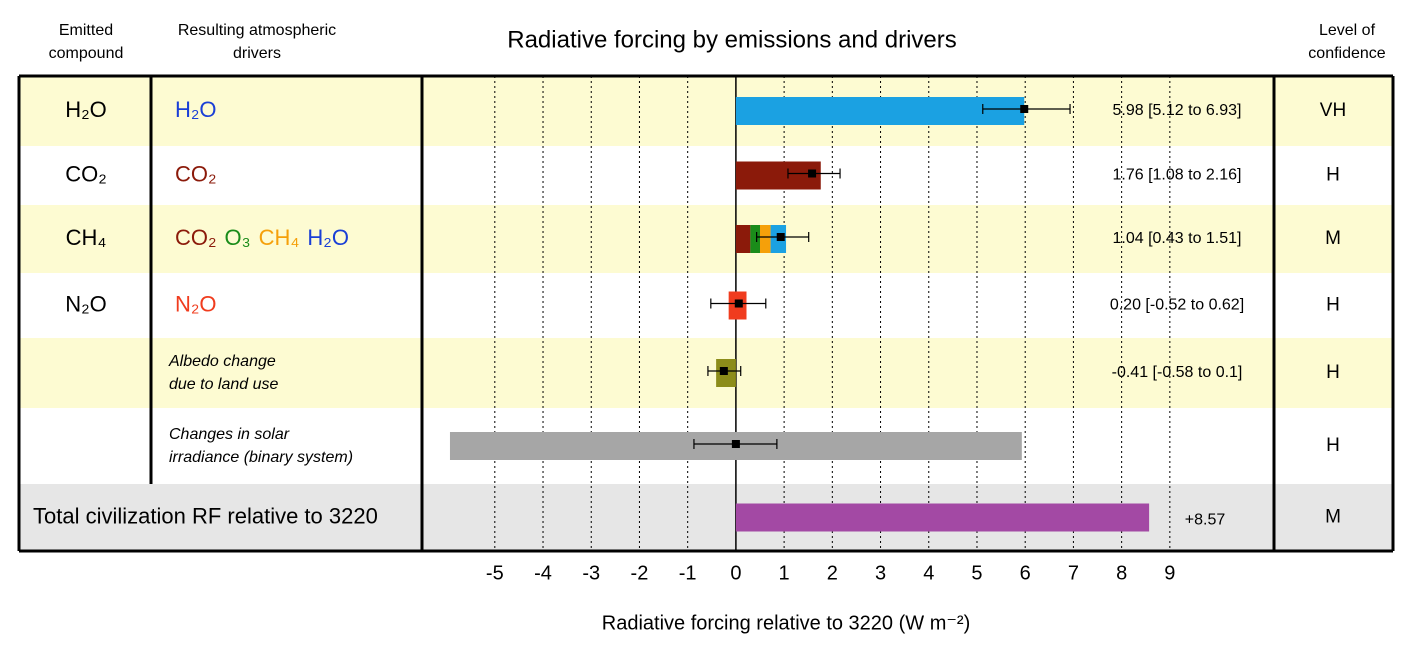 The image size is (1410, 662). Describe the element at coordinates (543, 573) in the screenshot. I see `x-tick-label: -4` at that location.